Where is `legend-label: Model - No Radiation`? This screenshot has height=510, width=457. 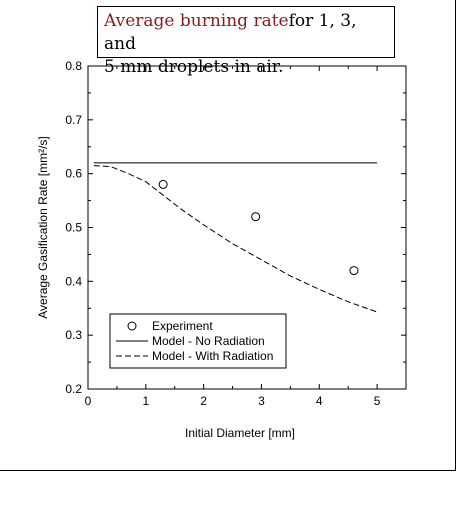 legend-label: Model - No Radiation is located at coordinates (208, 341).